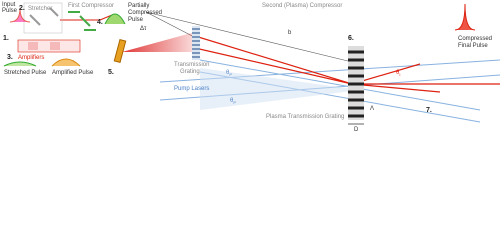 The image size is (500, 240). Describe the element at coordinates (143, 29) in the screenshot. I see `label: Δτ` at that location.